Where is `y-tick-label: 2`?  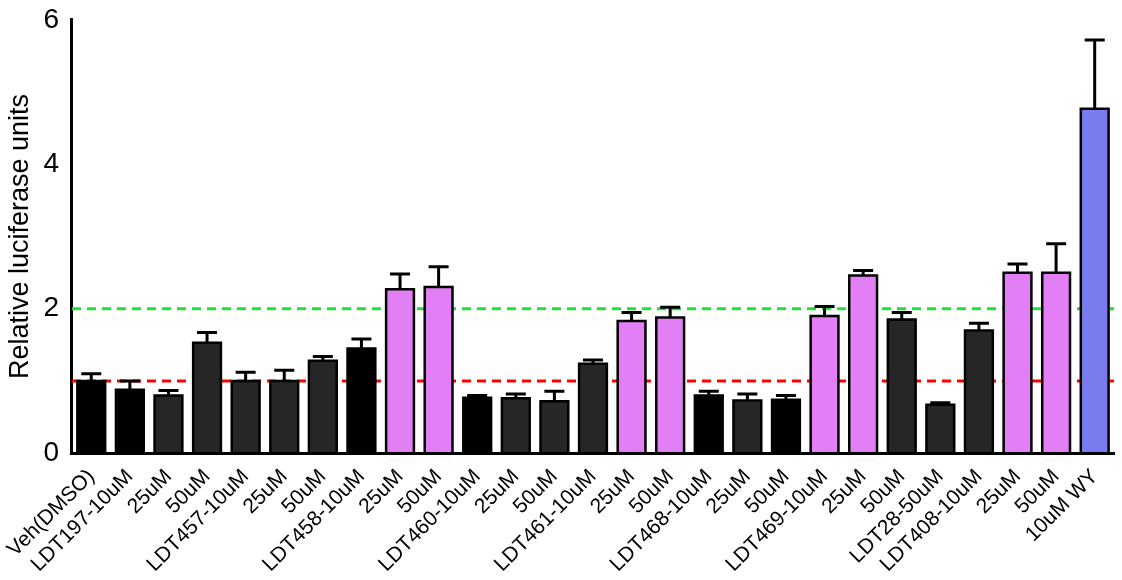 y-tick-label: 2 is located at coordinates (51, 307).